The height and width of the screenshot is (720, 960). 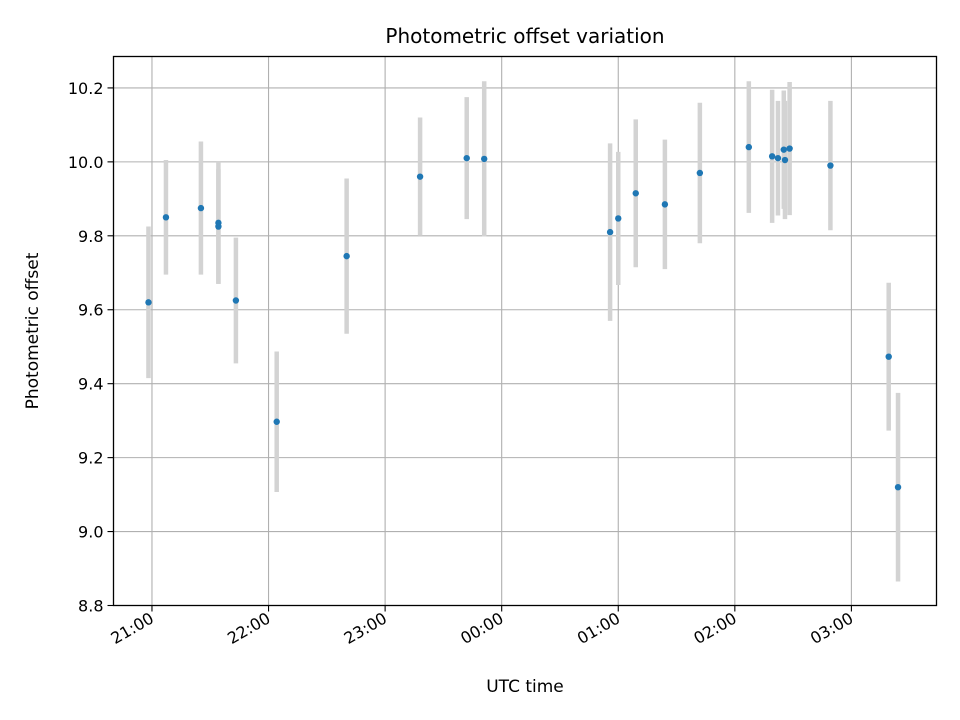 I want to click on chart-title: Photometric offset variation, so click(x=524, y=36).